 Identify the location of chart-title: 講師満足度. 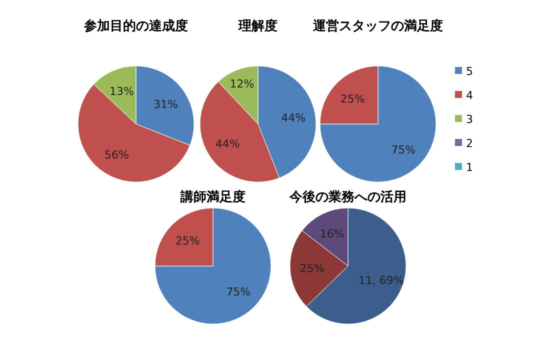
(213, 197).